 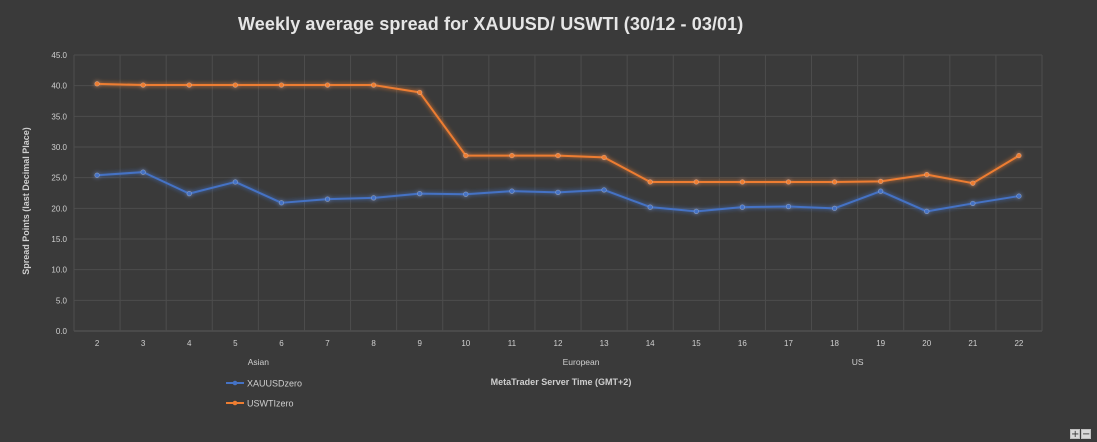 What do you see at coordinates (604, 343) in the screenshot?
I see `x-tick-label: 13` at bounding box center [604, 343].